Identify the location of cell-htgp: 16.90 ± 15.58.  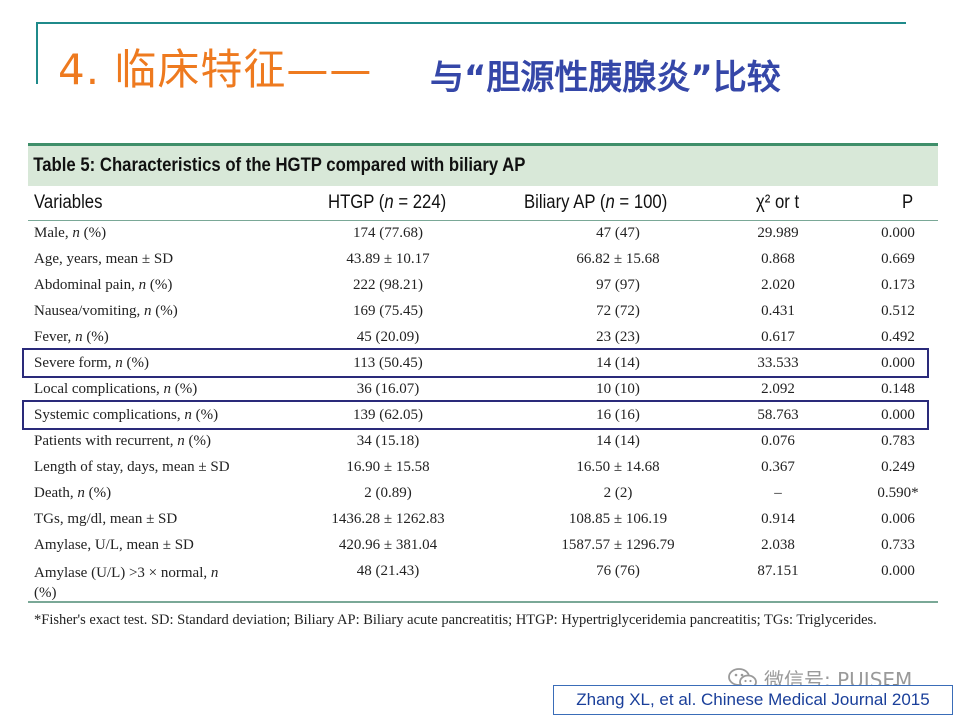
(388, 467).